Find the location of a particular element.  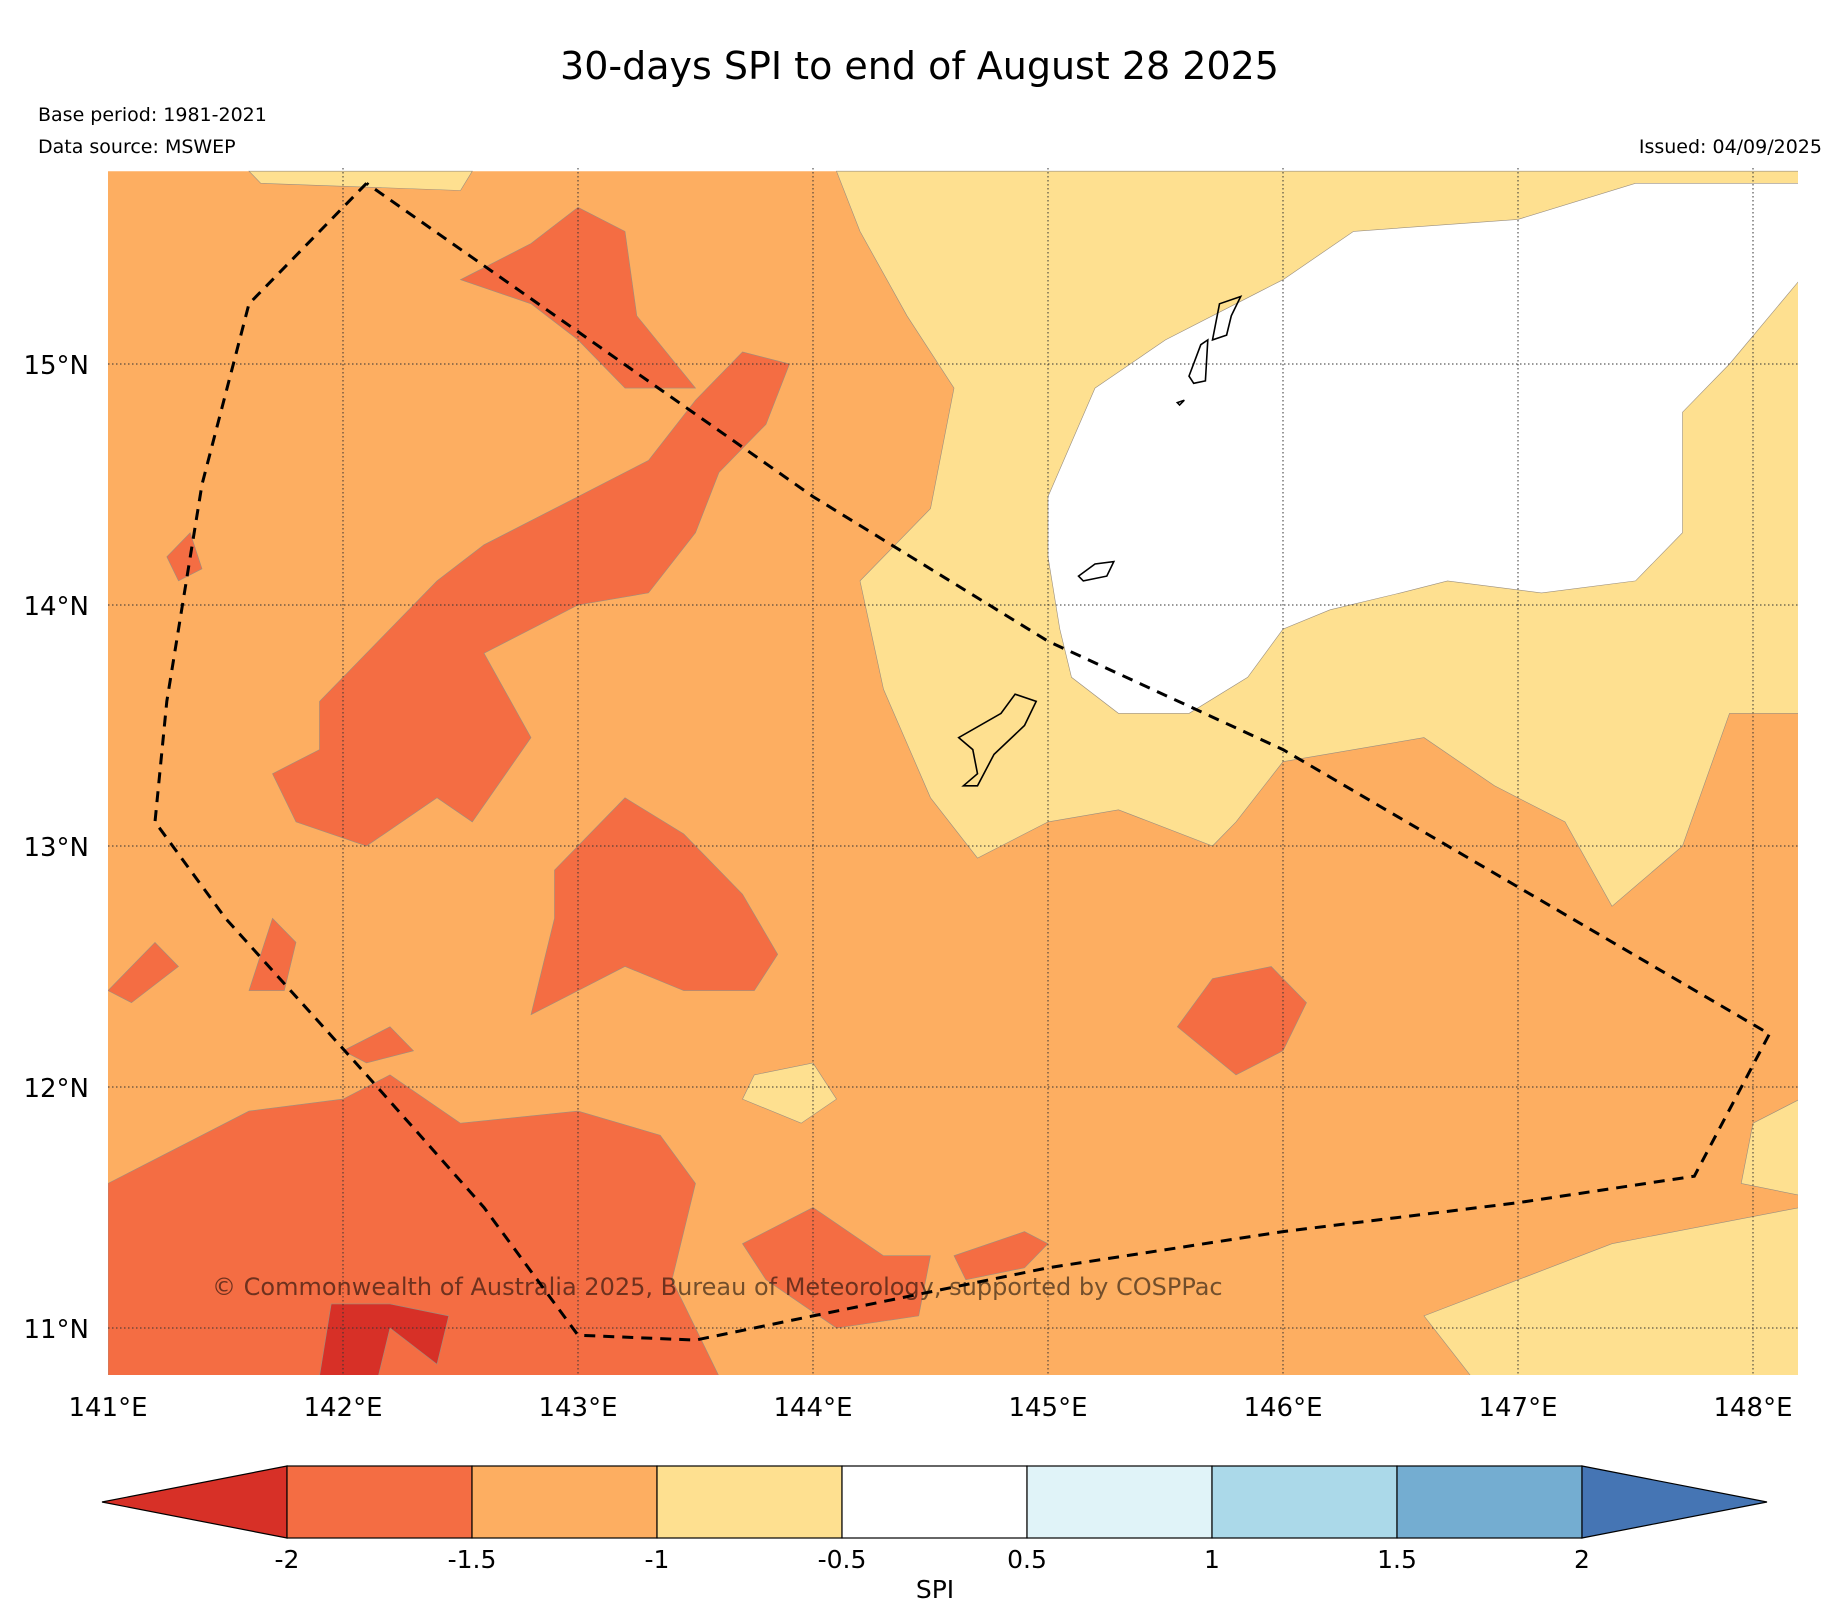

colorbar-tick-label: 1.5 is located at coordinates (1397, 1559).